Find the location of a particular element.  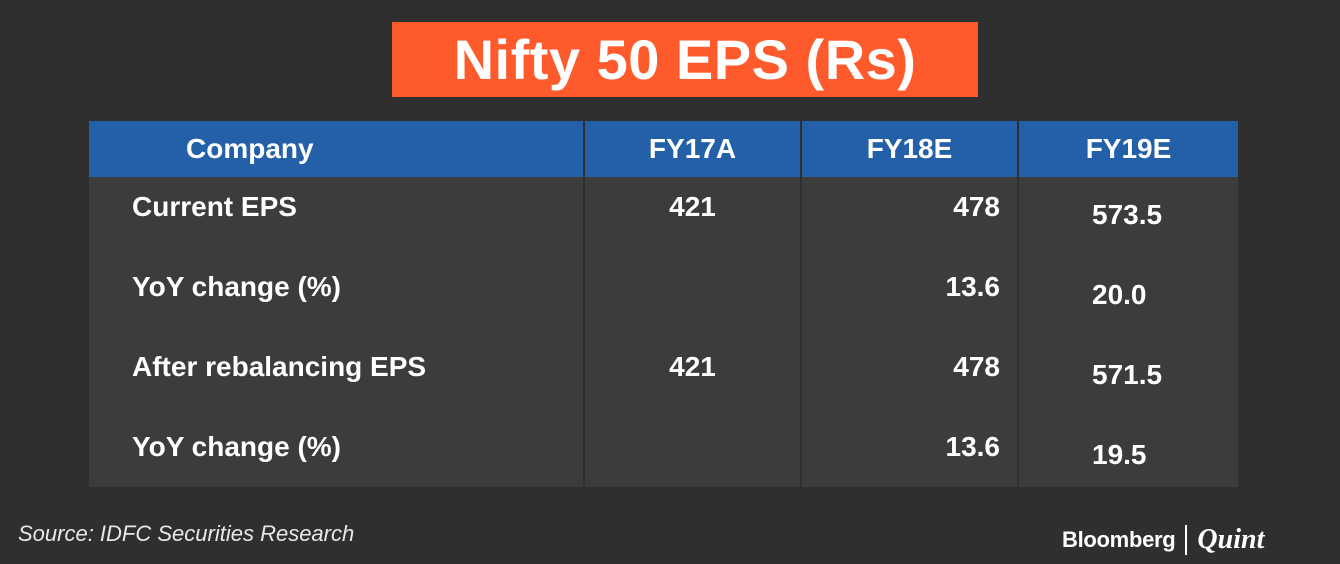

cell-yoy-change-fy19e: 20.0 is located at coordinates (1119, 294).